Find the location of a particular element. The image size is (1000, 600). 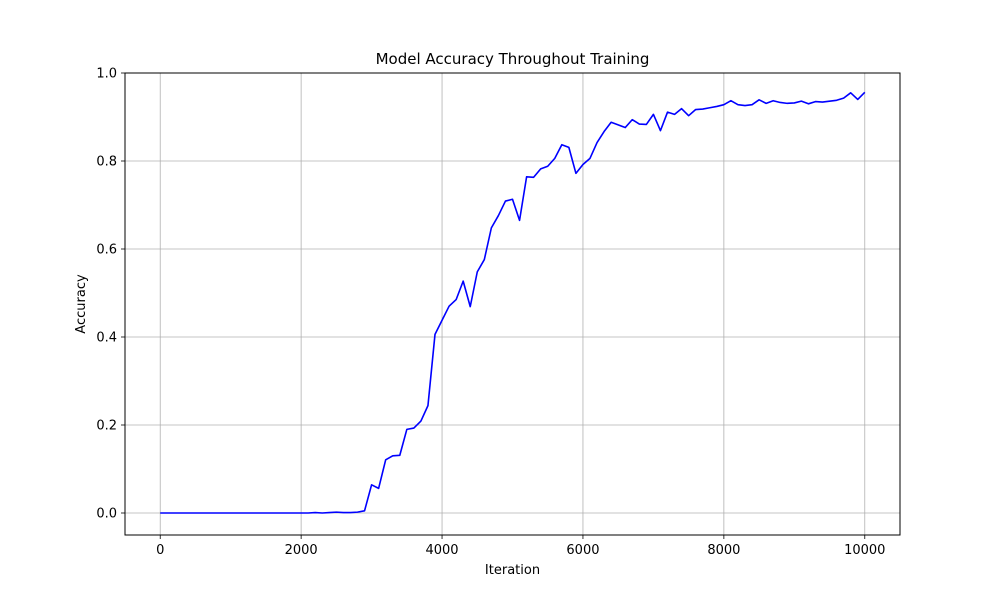

x-tick-label: 2000 is located at coordinates (301, 550).